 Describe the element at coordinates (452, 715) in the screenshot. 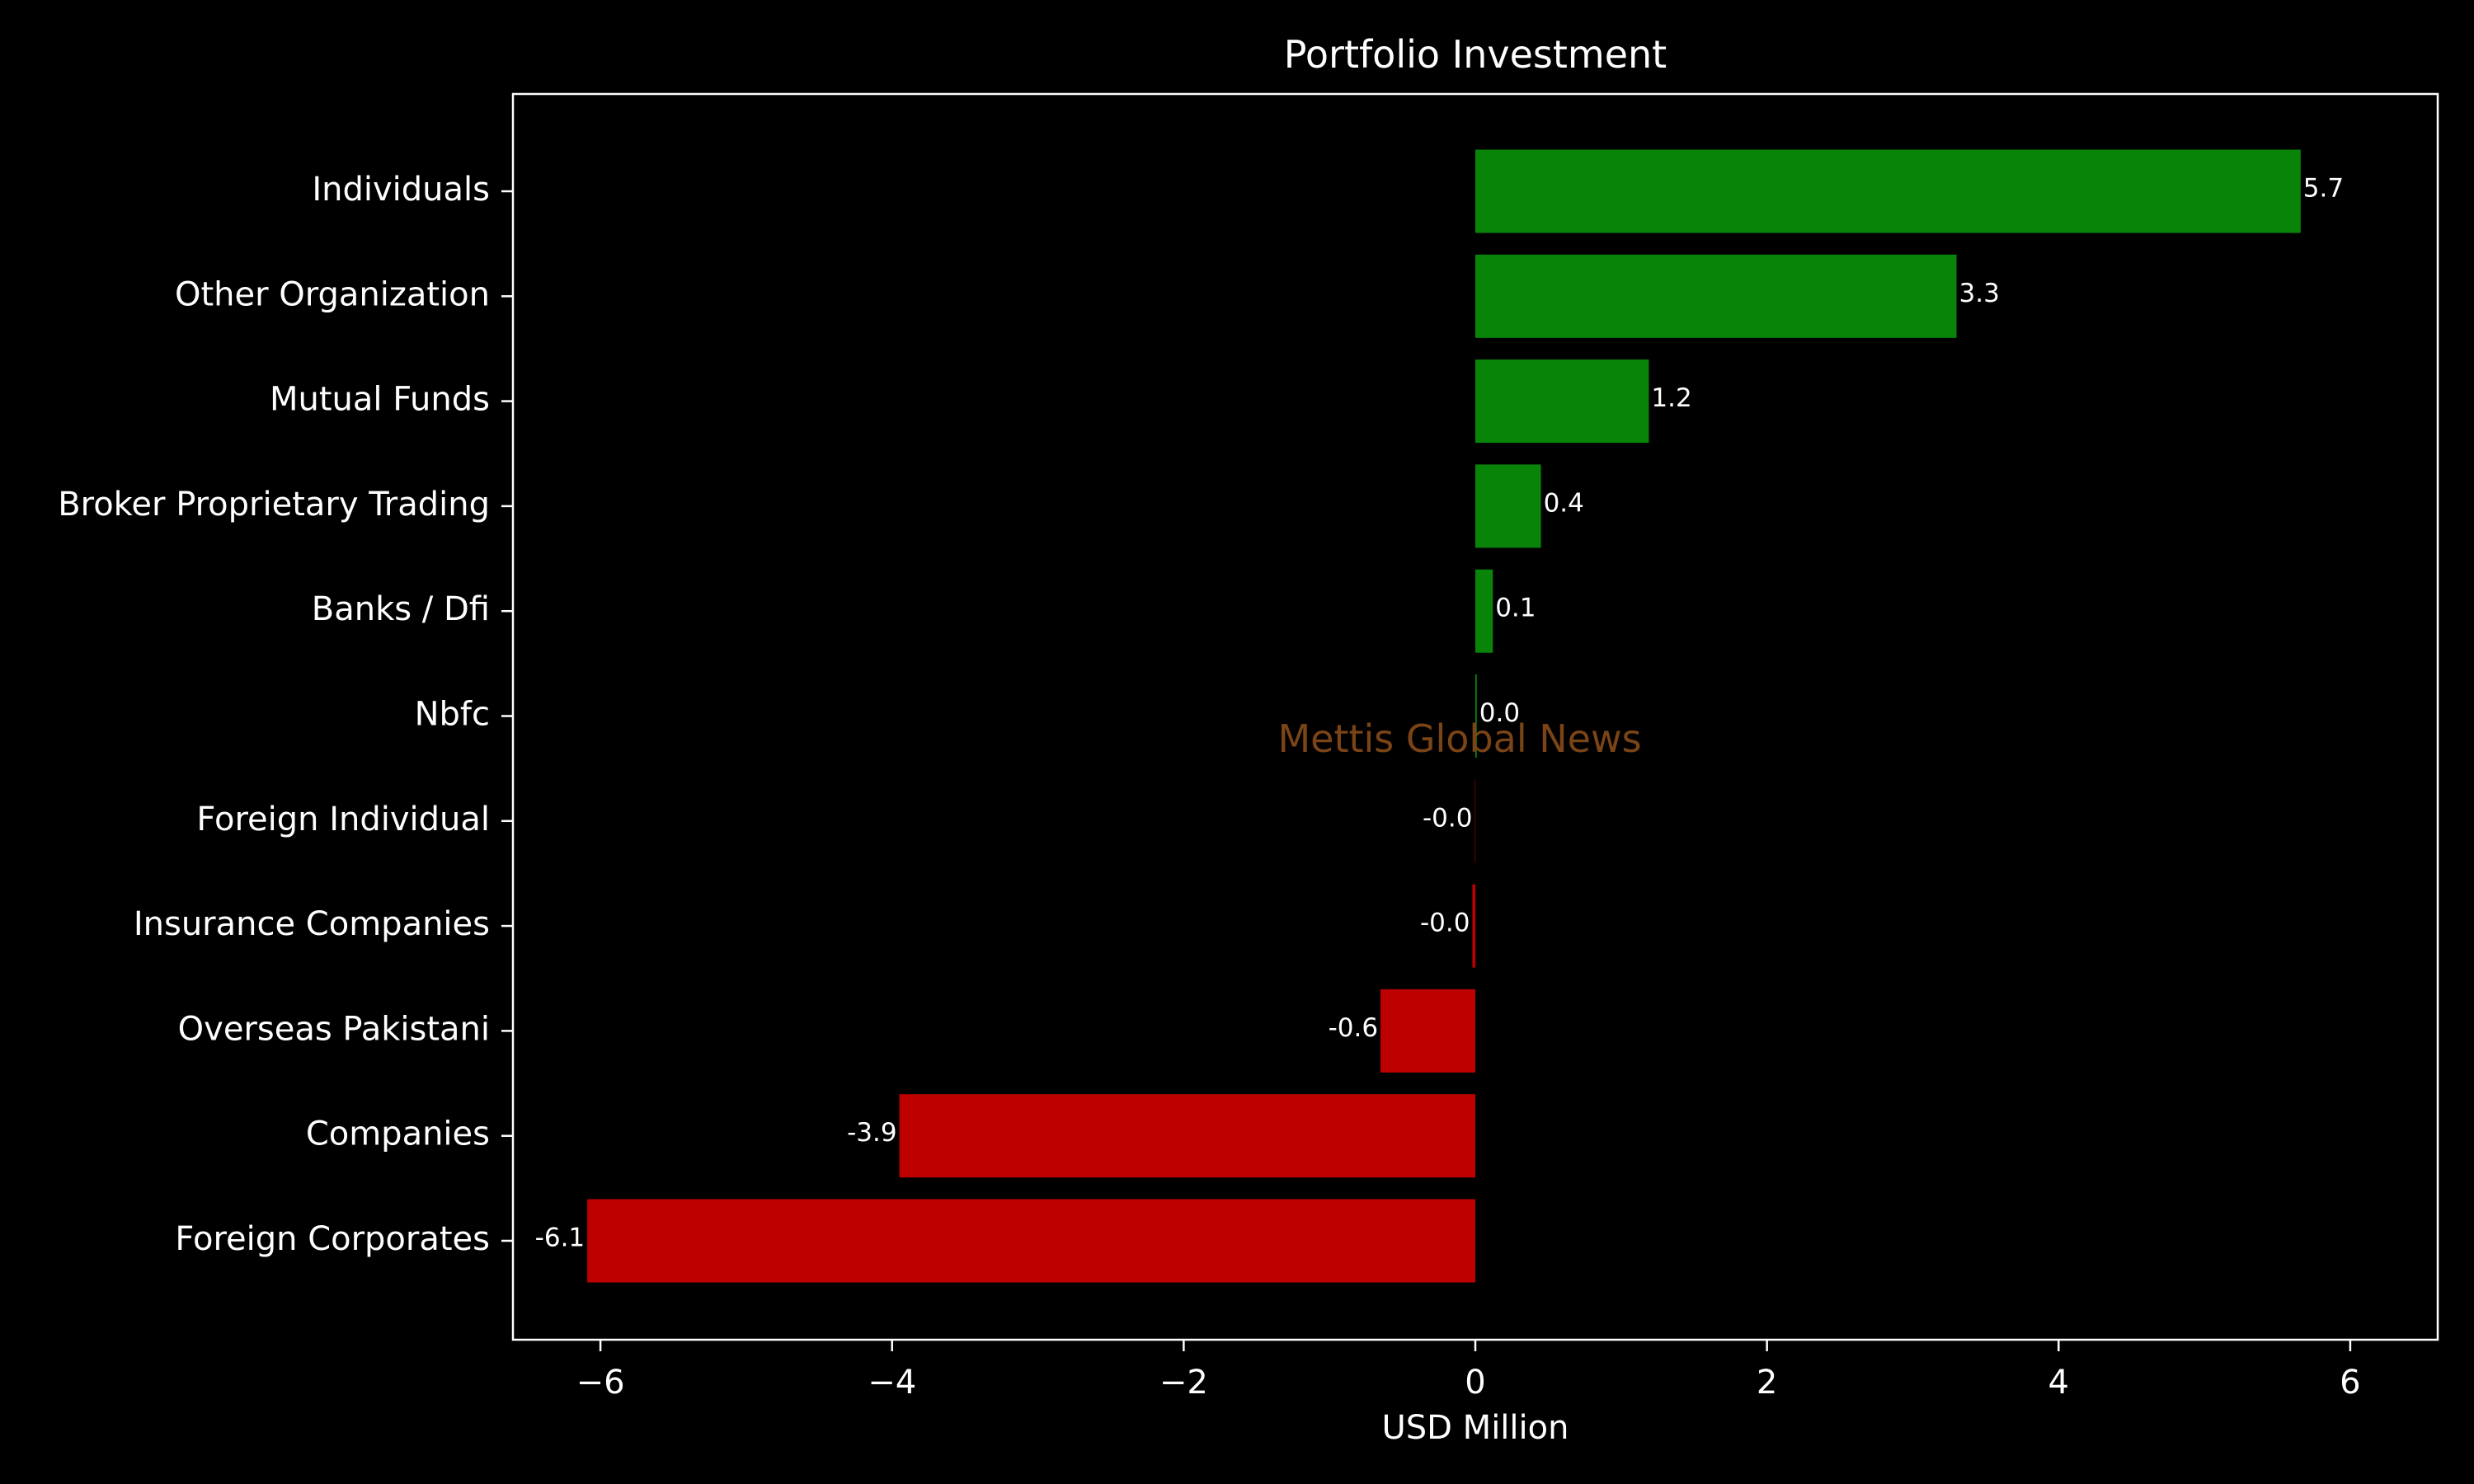

I see `y-tick-label: Nbfc` at that location.